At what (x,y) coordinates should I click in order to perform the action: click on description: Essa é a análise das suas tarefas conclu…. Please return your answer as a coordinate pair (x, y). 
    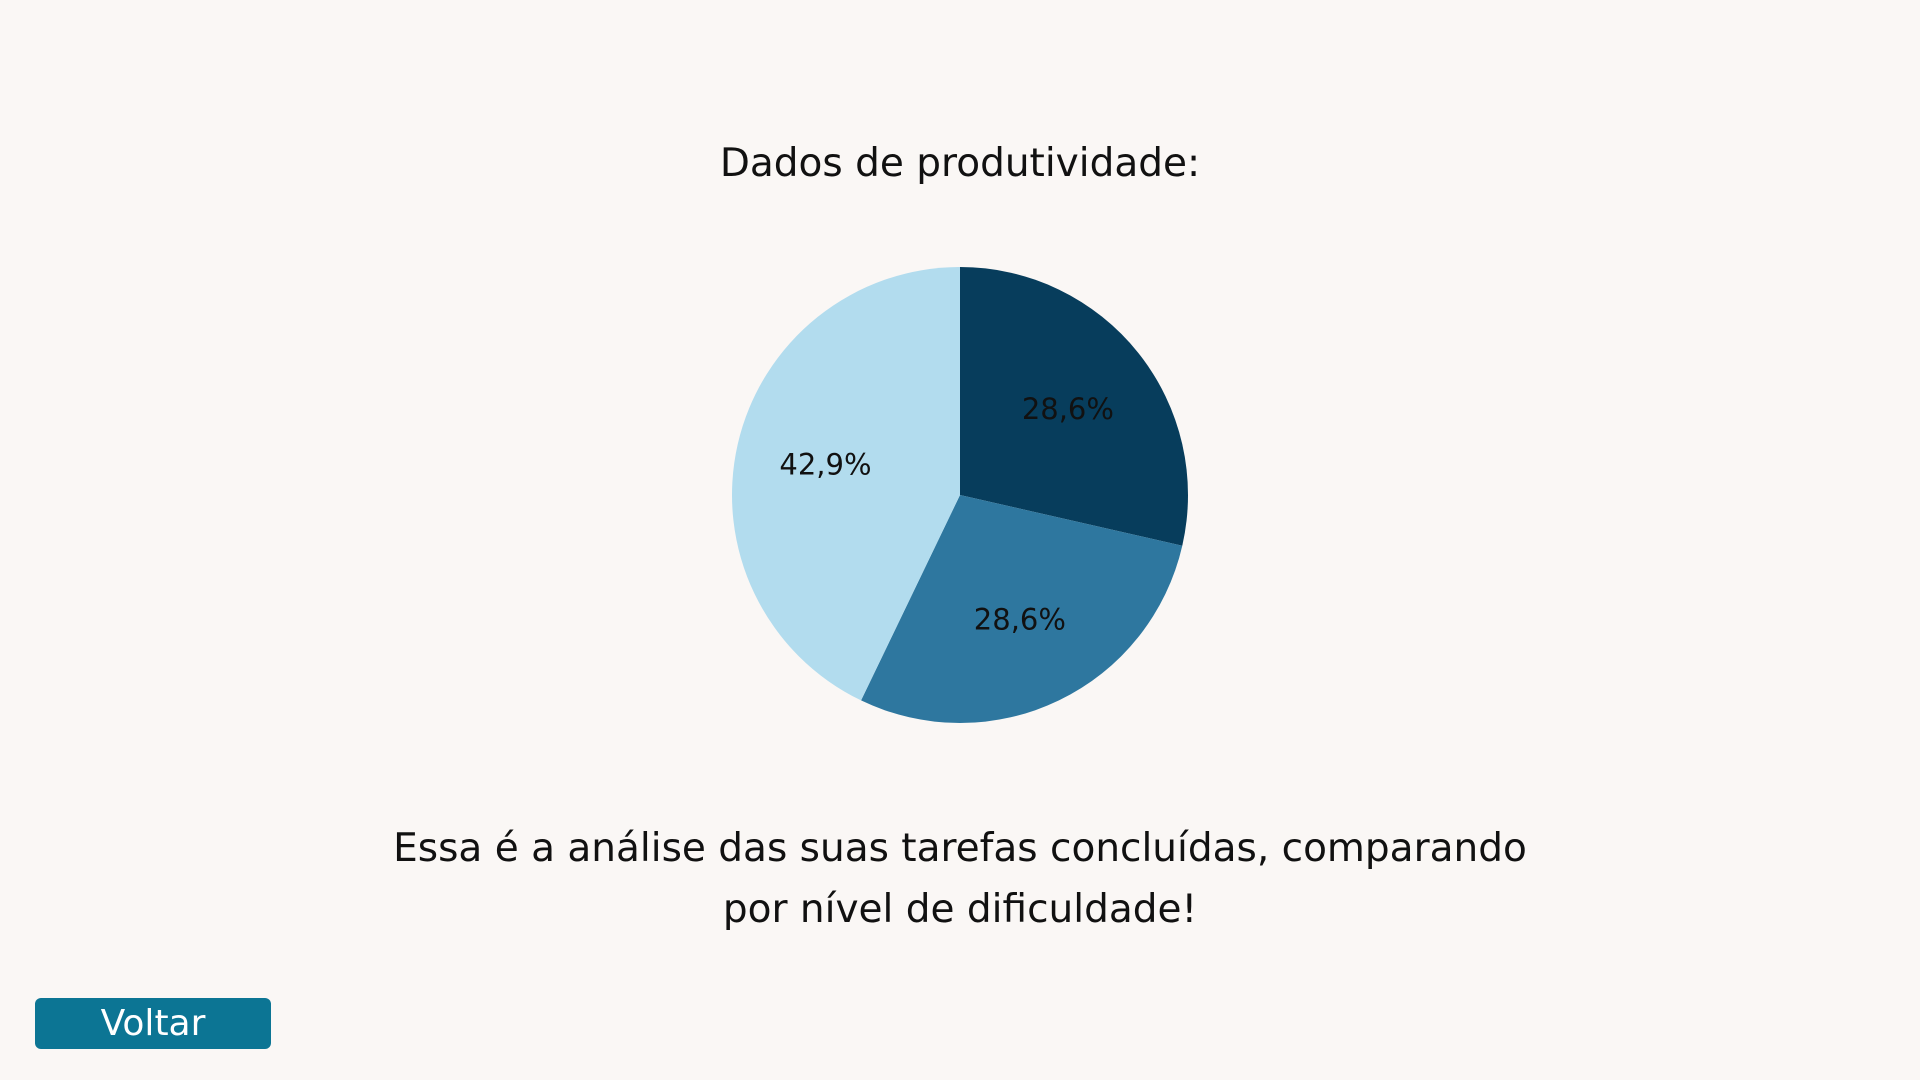
    Looking at the image, I should click on (960, 879).